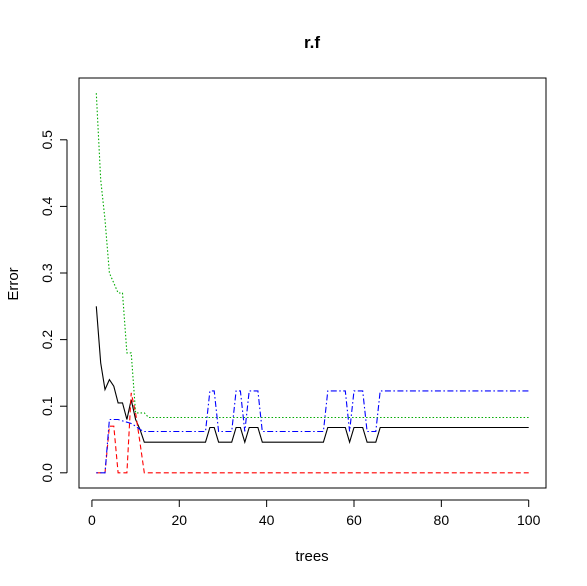  What do you see at coordinates (47, 340) in the screenshot?
I see `y-tick-label: 0.2` at bounding box center [47, 340].